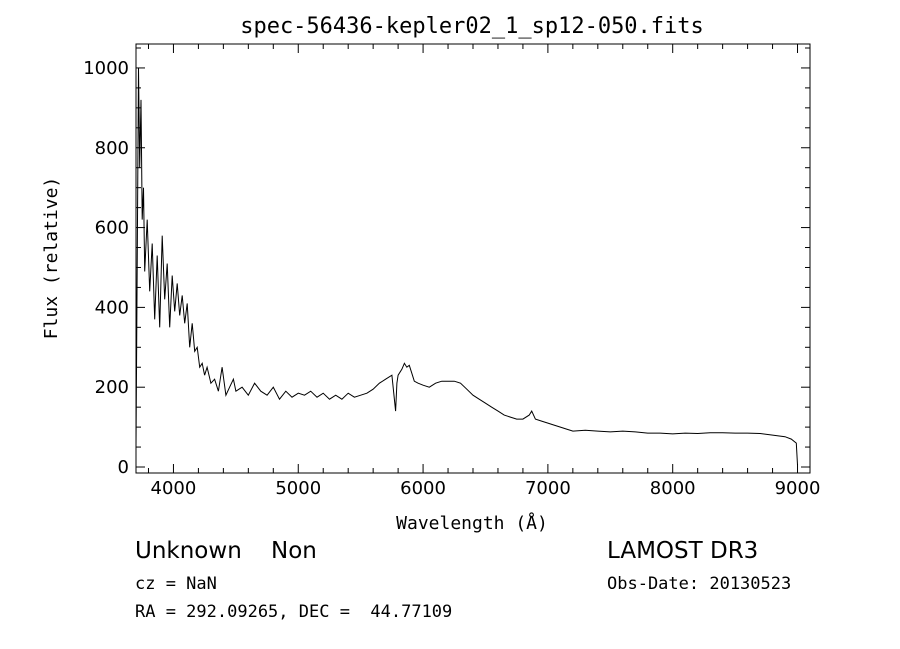 This screenshot has height=649, width=900. Describe the element at coordinates (123, 467) in the screenshot. I see `y-tick-label: 0` at that location.